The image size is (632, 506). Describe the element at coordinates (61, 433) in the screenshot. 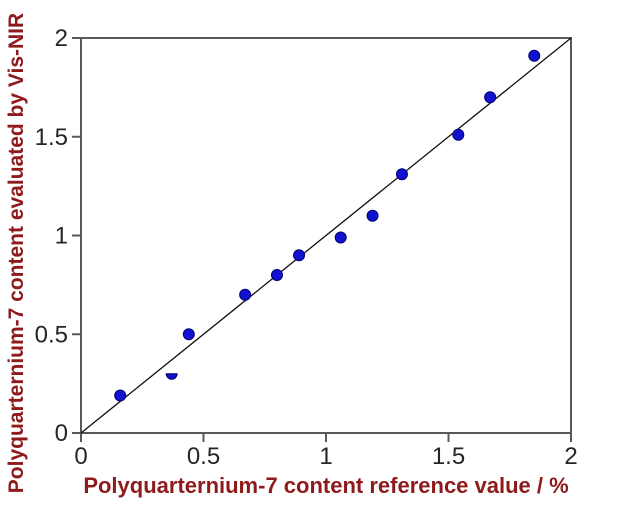

I see `y-tick-label: 0` at that location.